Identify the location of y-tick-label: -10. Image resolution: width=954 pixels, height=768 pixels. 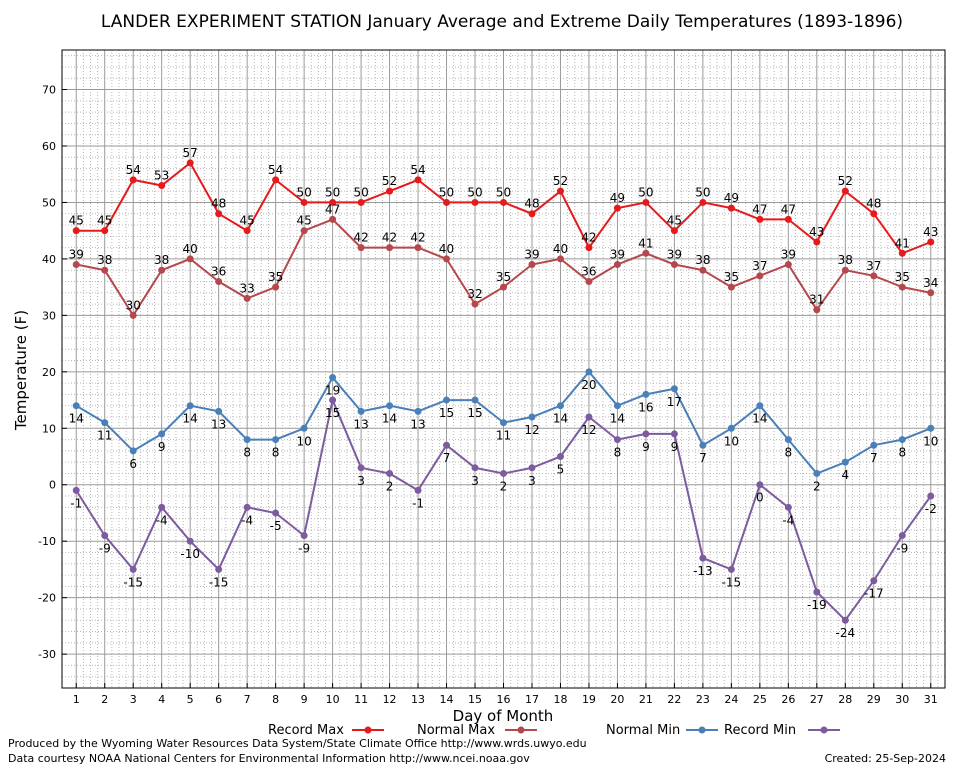
(47, 541).